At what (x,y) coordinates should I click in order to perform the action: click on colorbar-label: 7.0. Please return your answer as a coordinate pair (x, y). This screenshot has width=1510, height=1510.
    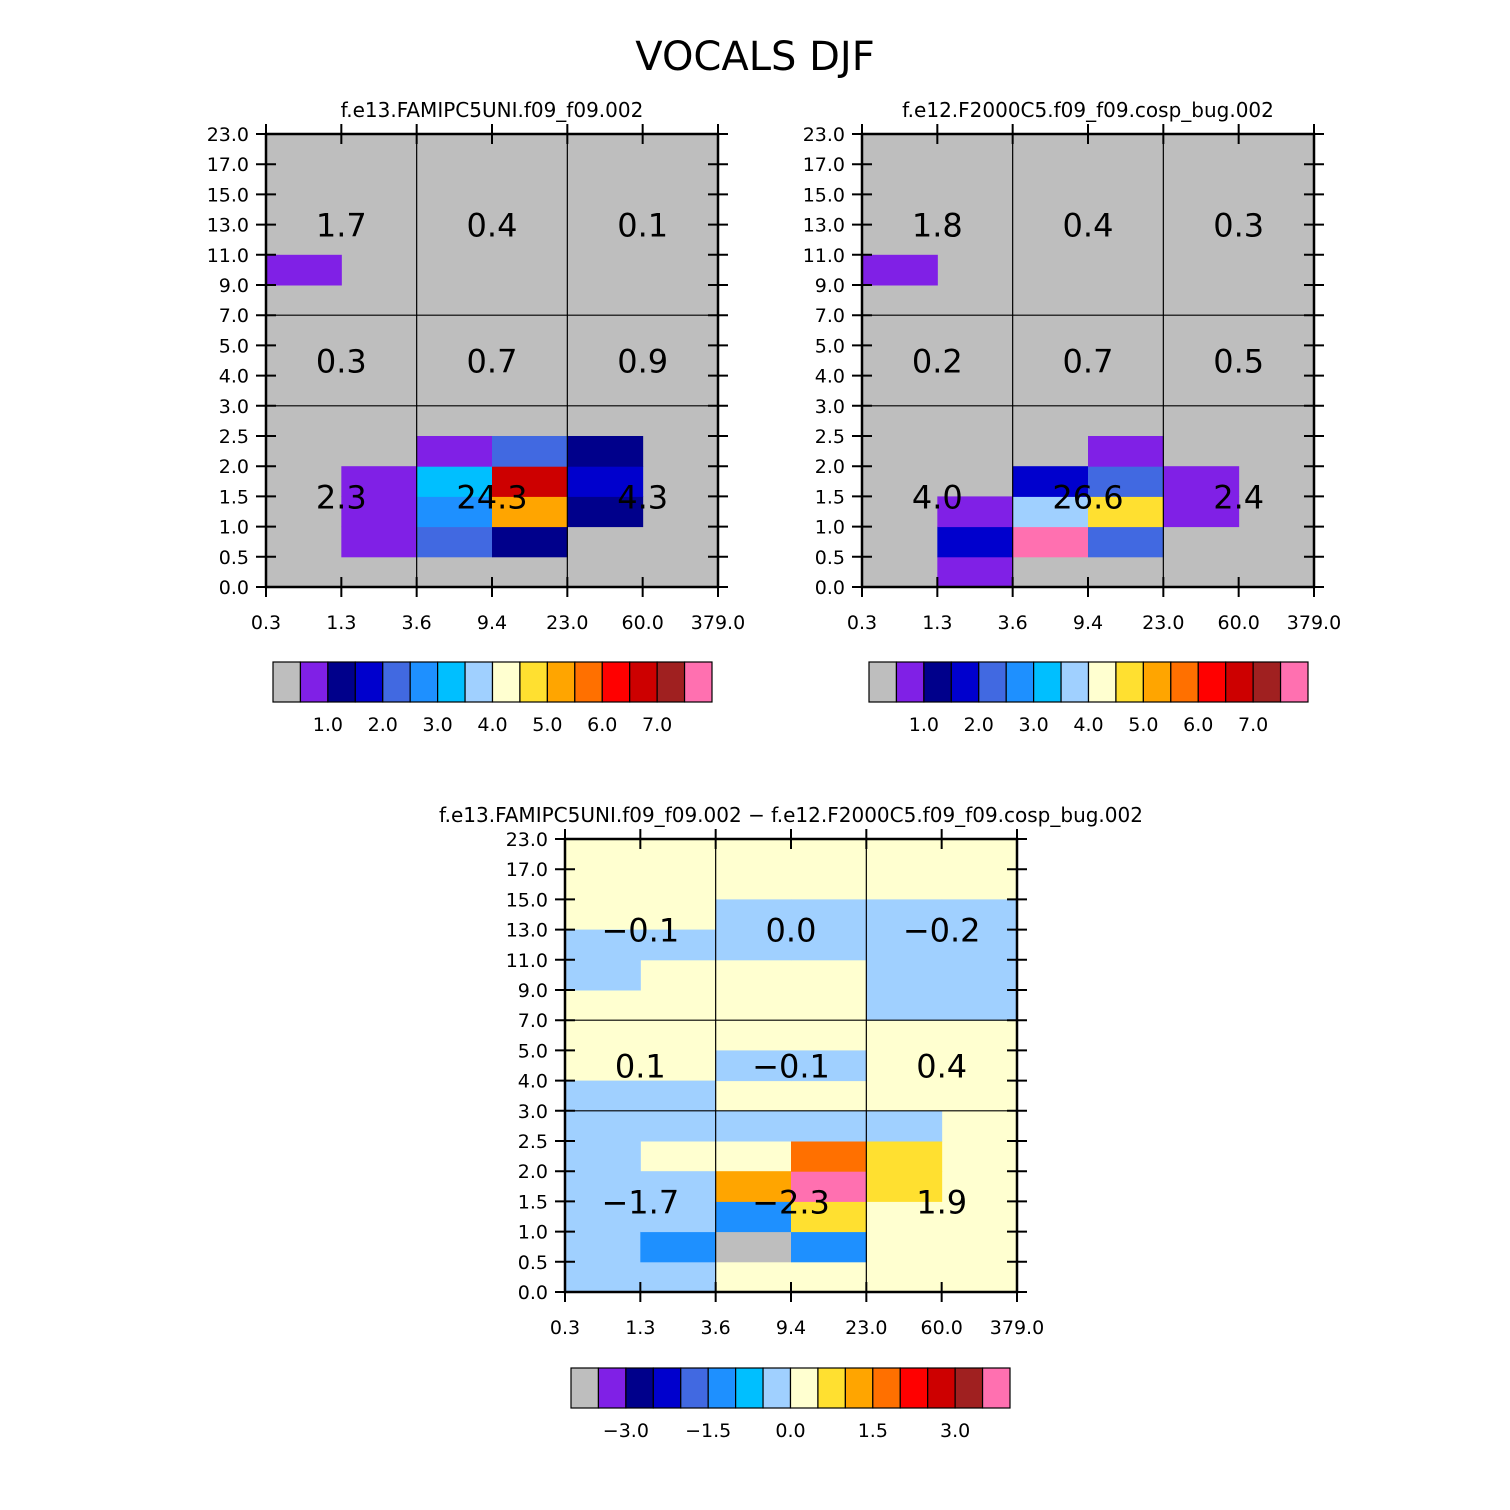
    Looking at the image, I should click on (657, 725).